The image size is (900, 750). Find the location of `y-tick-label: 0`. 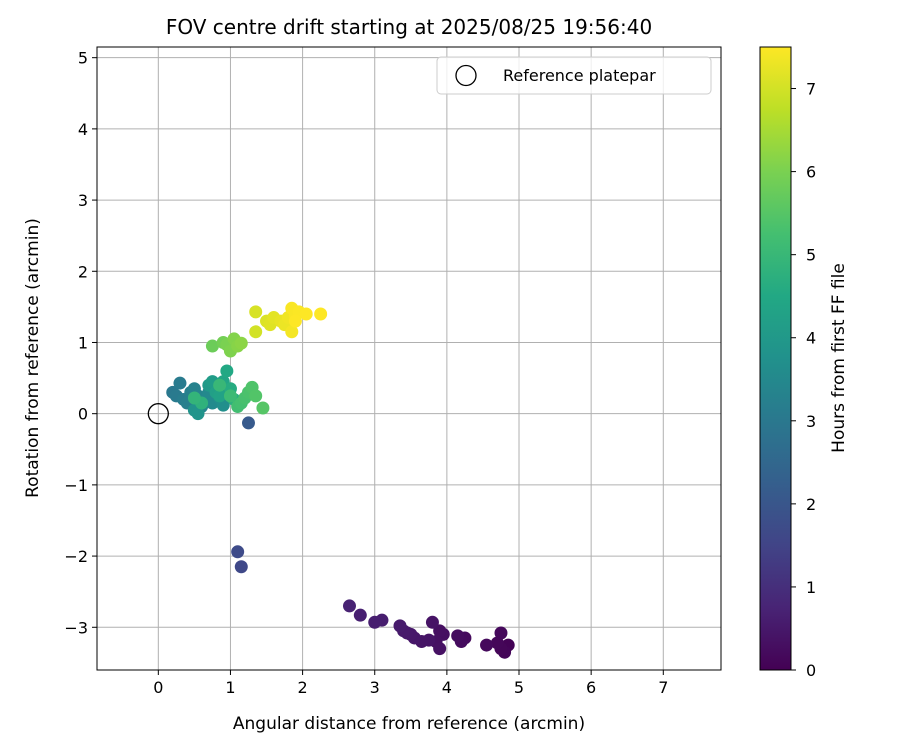

y-tick-label: 0 is located at coordinates (83, 414).